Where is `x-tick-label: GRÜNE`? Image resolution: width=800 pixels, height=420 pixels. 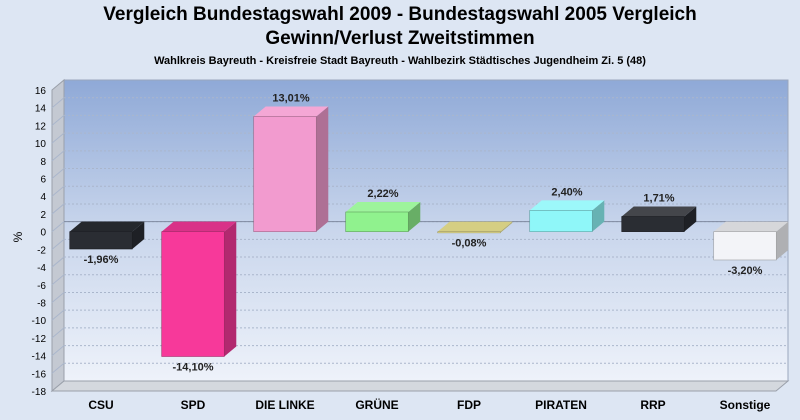
x-tick-label: GRÜNE is located at coordinates (376, 404).